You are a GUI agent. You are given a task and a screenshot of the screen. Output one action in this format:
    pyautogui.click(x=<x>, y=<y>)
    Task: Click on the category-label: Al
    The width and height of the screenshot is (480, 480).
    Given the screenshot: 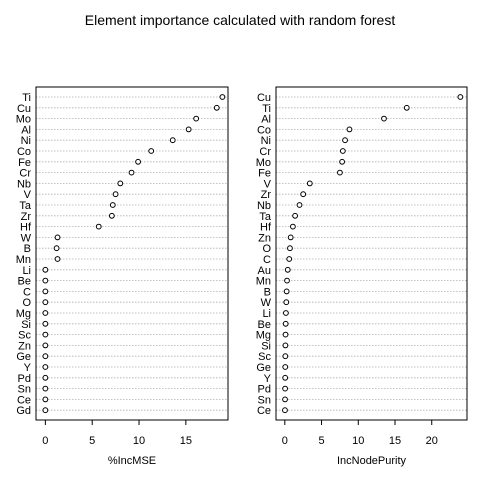 What is the action you would take?
    pyautogui.click(x=266, y=120)
    